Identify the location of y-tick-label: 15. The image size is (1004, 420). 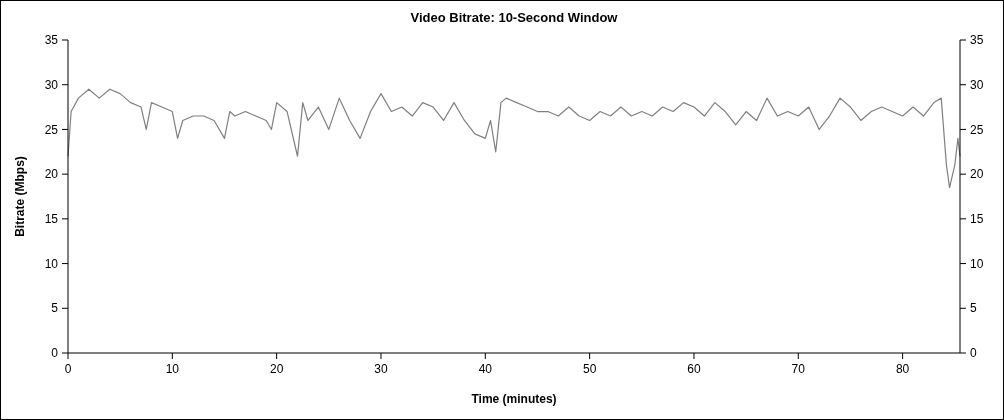
(51, 219).